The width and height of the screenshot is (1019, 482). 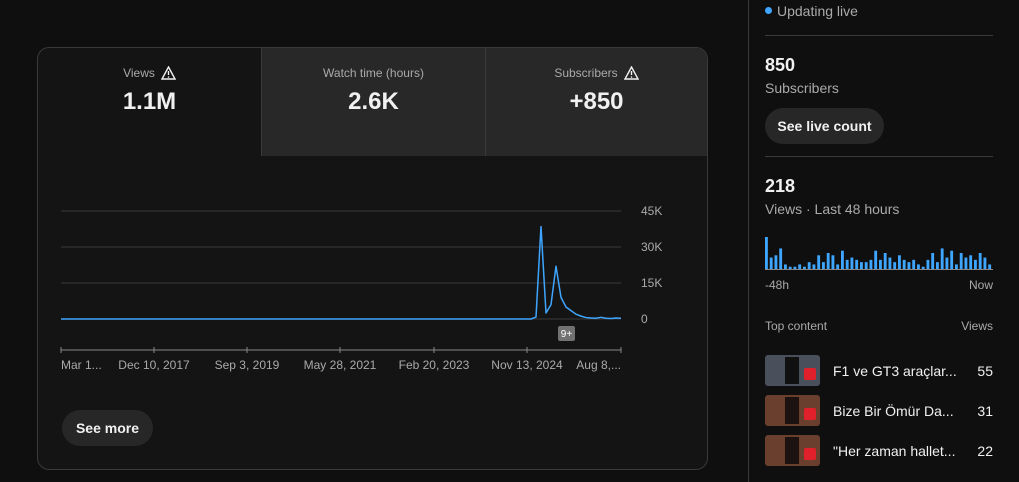 What do you see at coordinates (977, 326) in the screenshot?
I see `views-column: Views` at bounding box center [977, 326].